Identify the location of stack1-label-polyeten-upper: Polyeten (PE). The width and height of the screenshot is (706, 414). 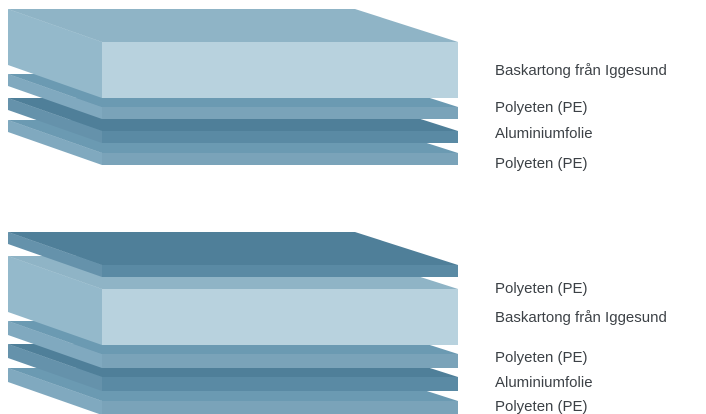
(541, 107).